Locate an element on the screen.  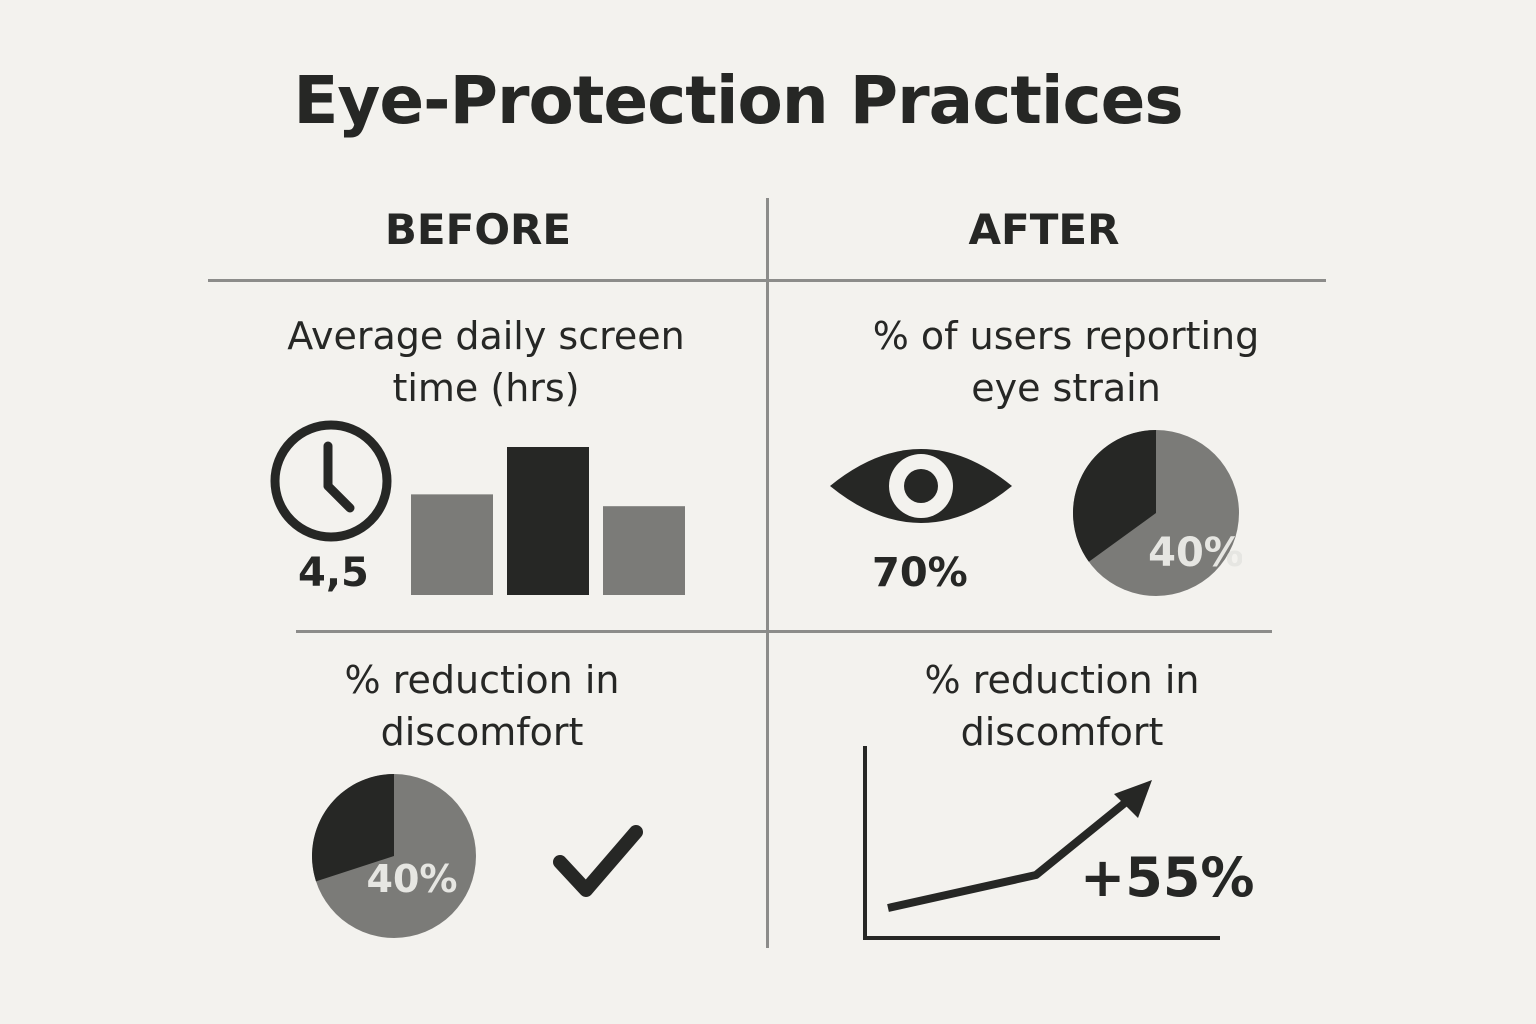
discomfort-before-pie-chart: 40% is located at coordinates (394, 856).